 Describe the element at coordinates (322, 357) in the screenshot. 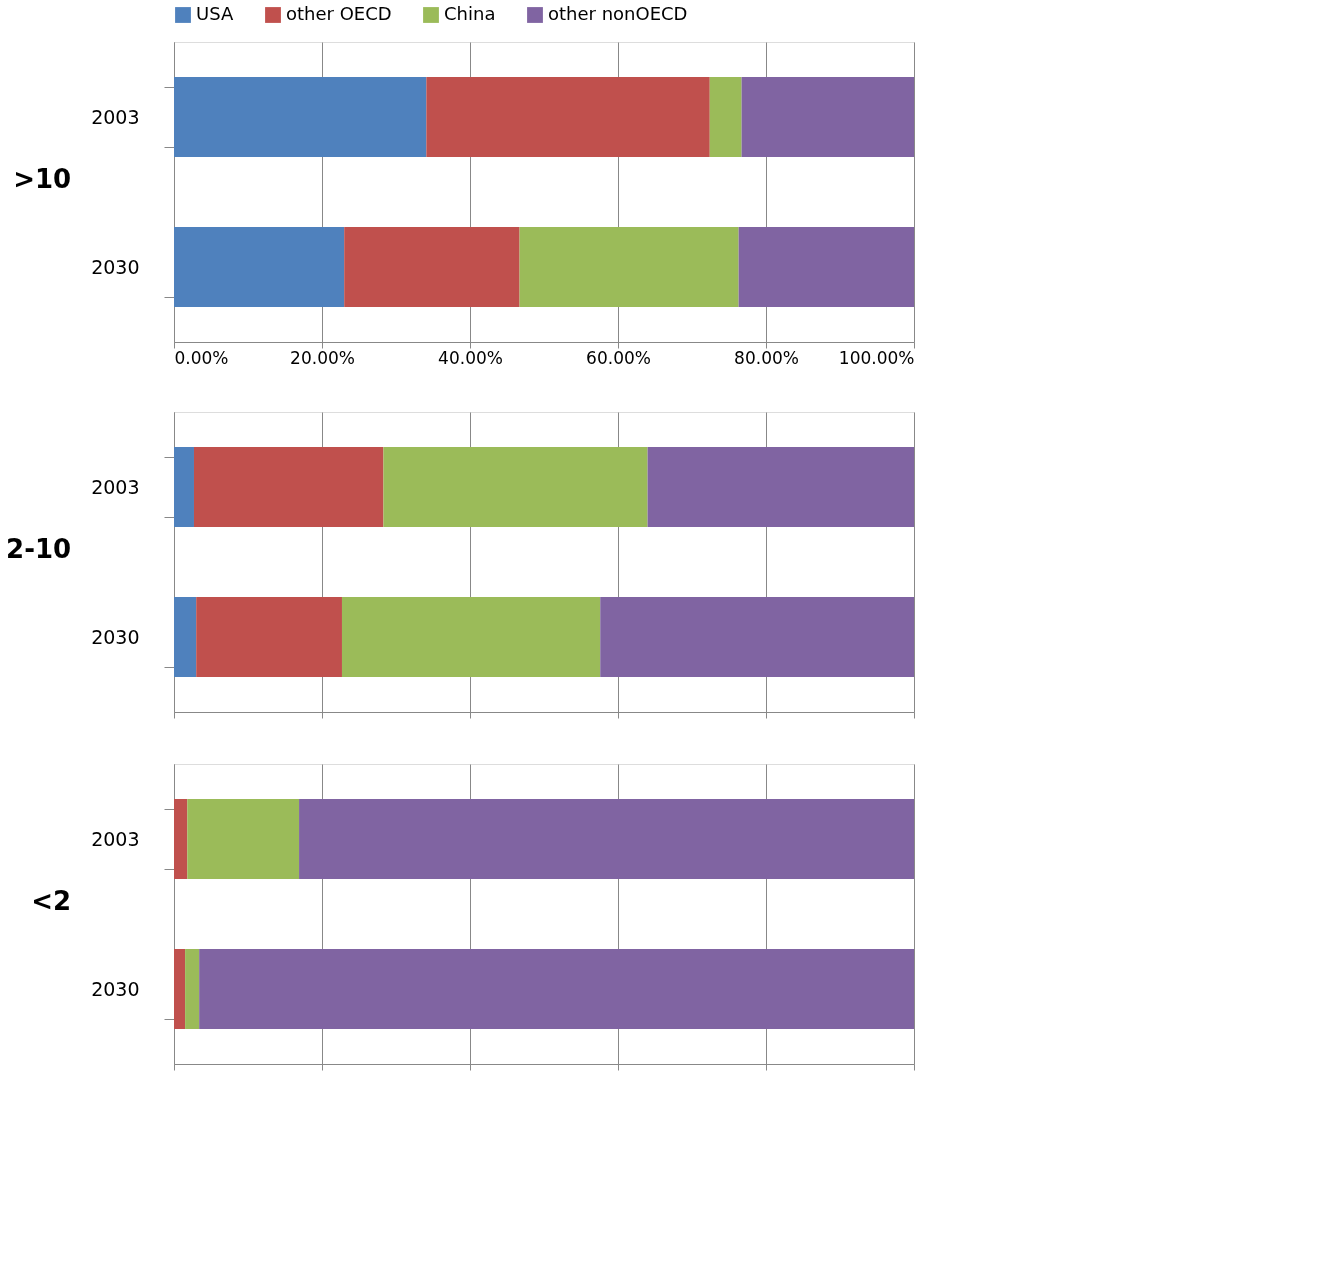

I see `x-tick-label: 20.00%` at that location.